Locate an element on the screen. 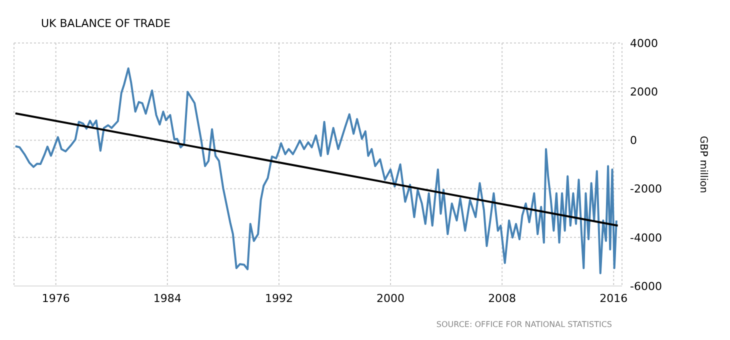 The height and width of the screenshot is (340, 730). x-tick-label: 1976 is located at coordinates (56, 298).